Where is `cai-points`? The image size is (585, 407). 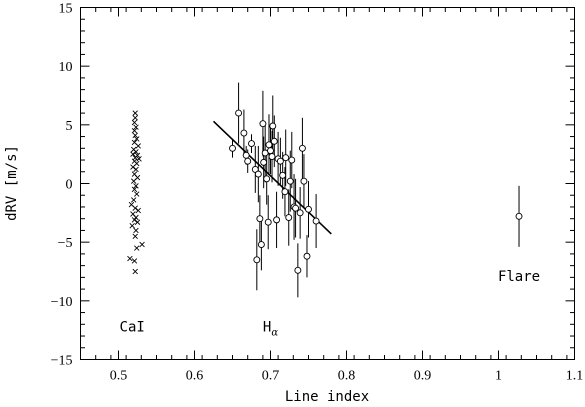 cai-points is located at coordinates (136, 192).